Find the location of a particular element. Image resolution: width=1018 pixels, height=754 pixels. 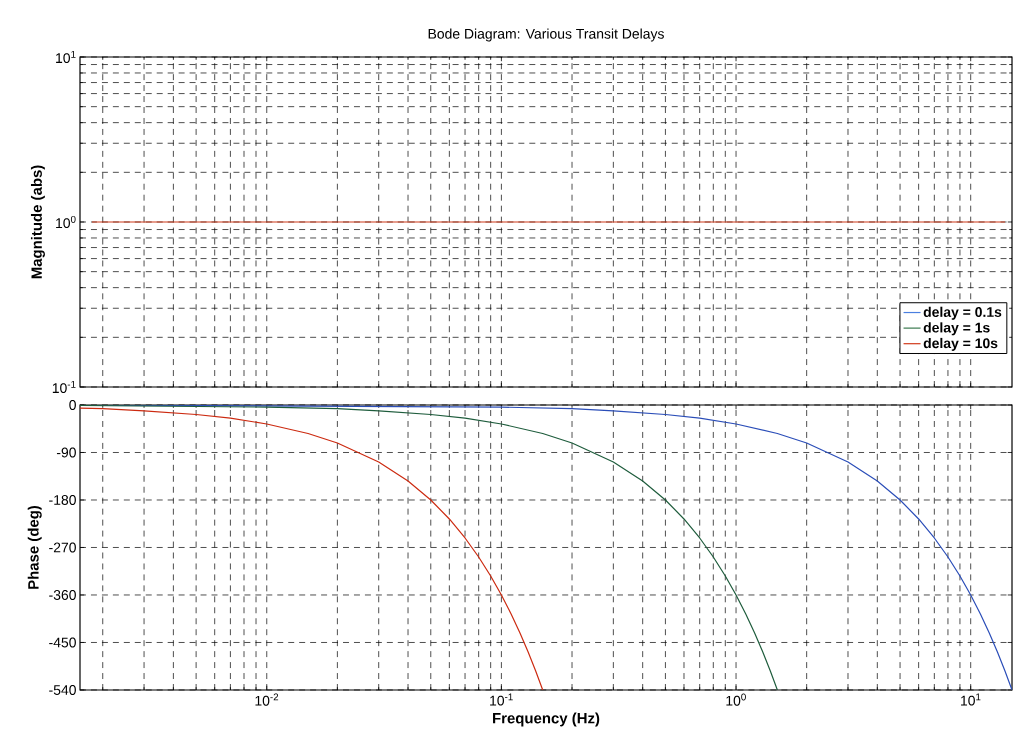

y-tick-label: 10$^{1}$ is located at coordinates (66, 57).